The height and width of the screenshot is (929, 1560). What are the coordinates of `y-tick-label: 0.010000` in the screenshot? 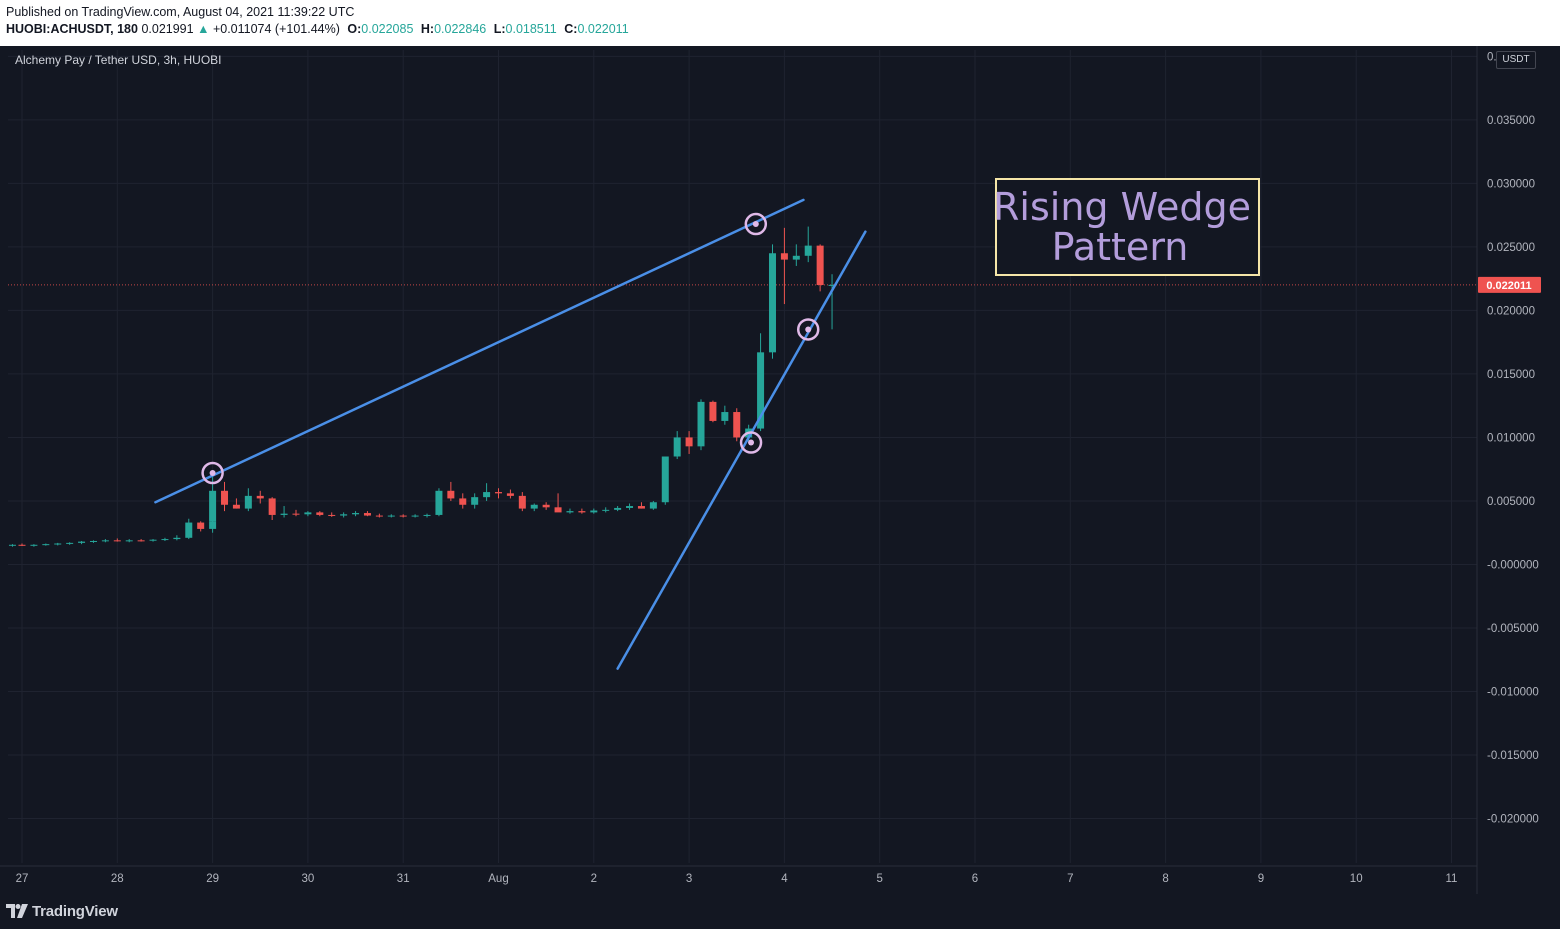 It's located at (1511, 438).